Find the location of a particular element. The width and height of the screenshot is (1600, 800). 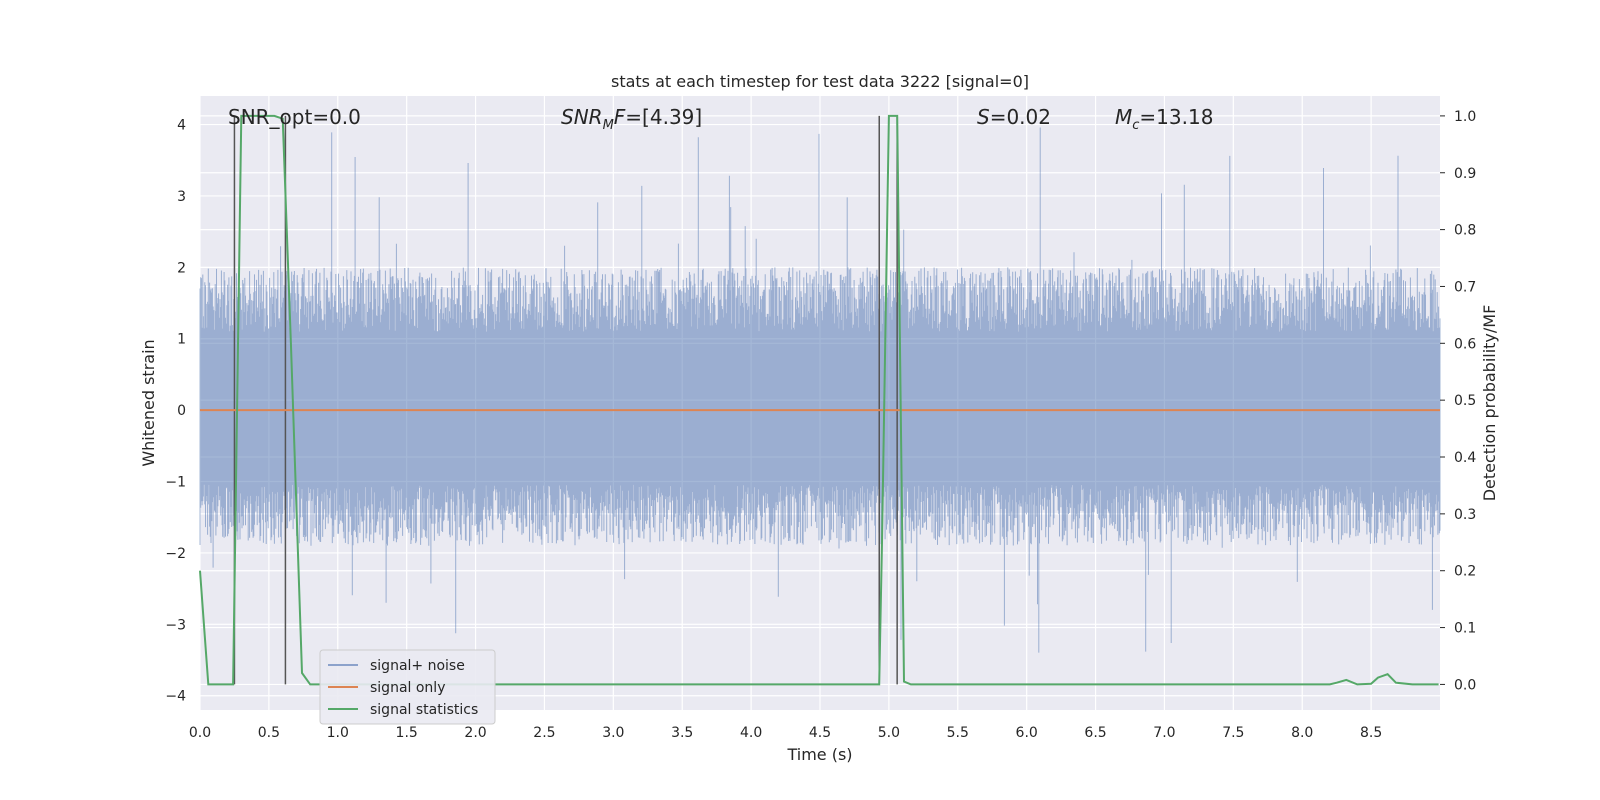

y-tick-label-left: −4 is located at coordinates (175, 697).